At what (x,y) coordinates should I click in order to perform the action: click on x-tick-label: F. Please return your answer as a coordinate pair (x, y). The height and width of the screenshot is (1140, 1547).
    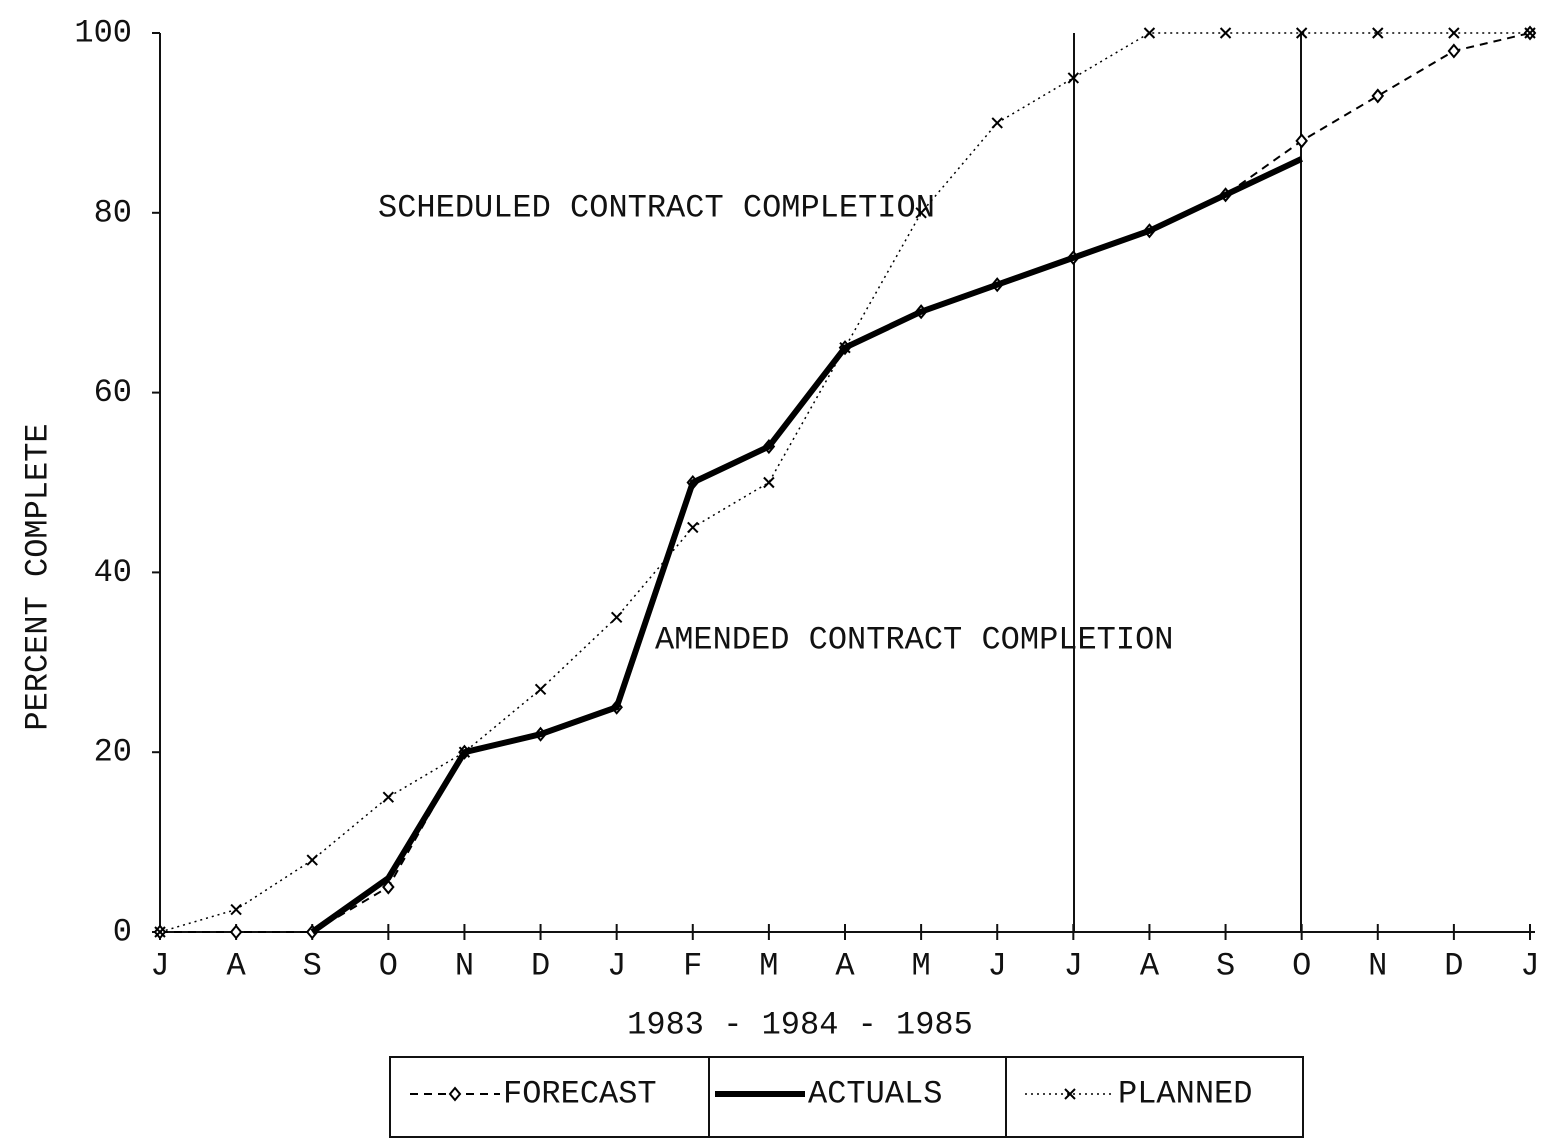
    Looking at the image, I should click on (692, 965).